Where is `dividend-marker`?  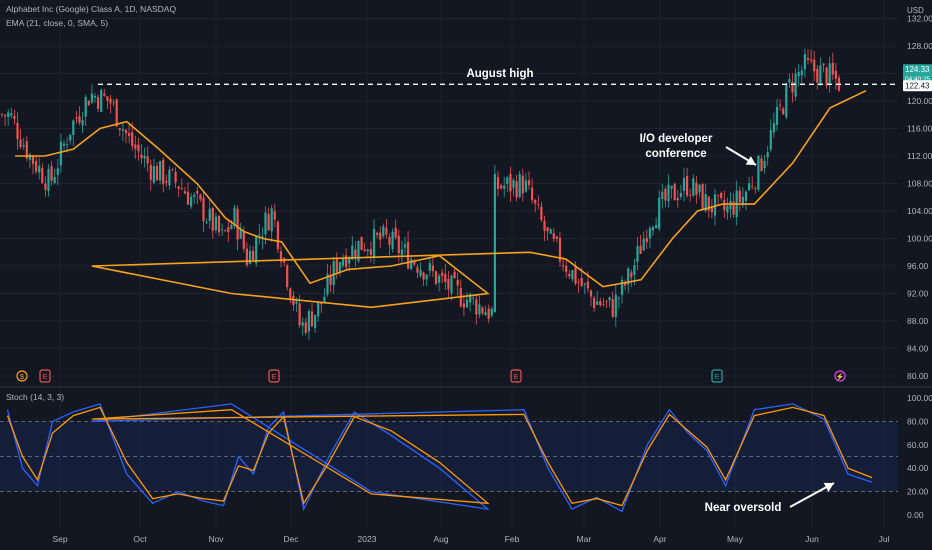 dividend-marker is located at coordinates (22, 376).